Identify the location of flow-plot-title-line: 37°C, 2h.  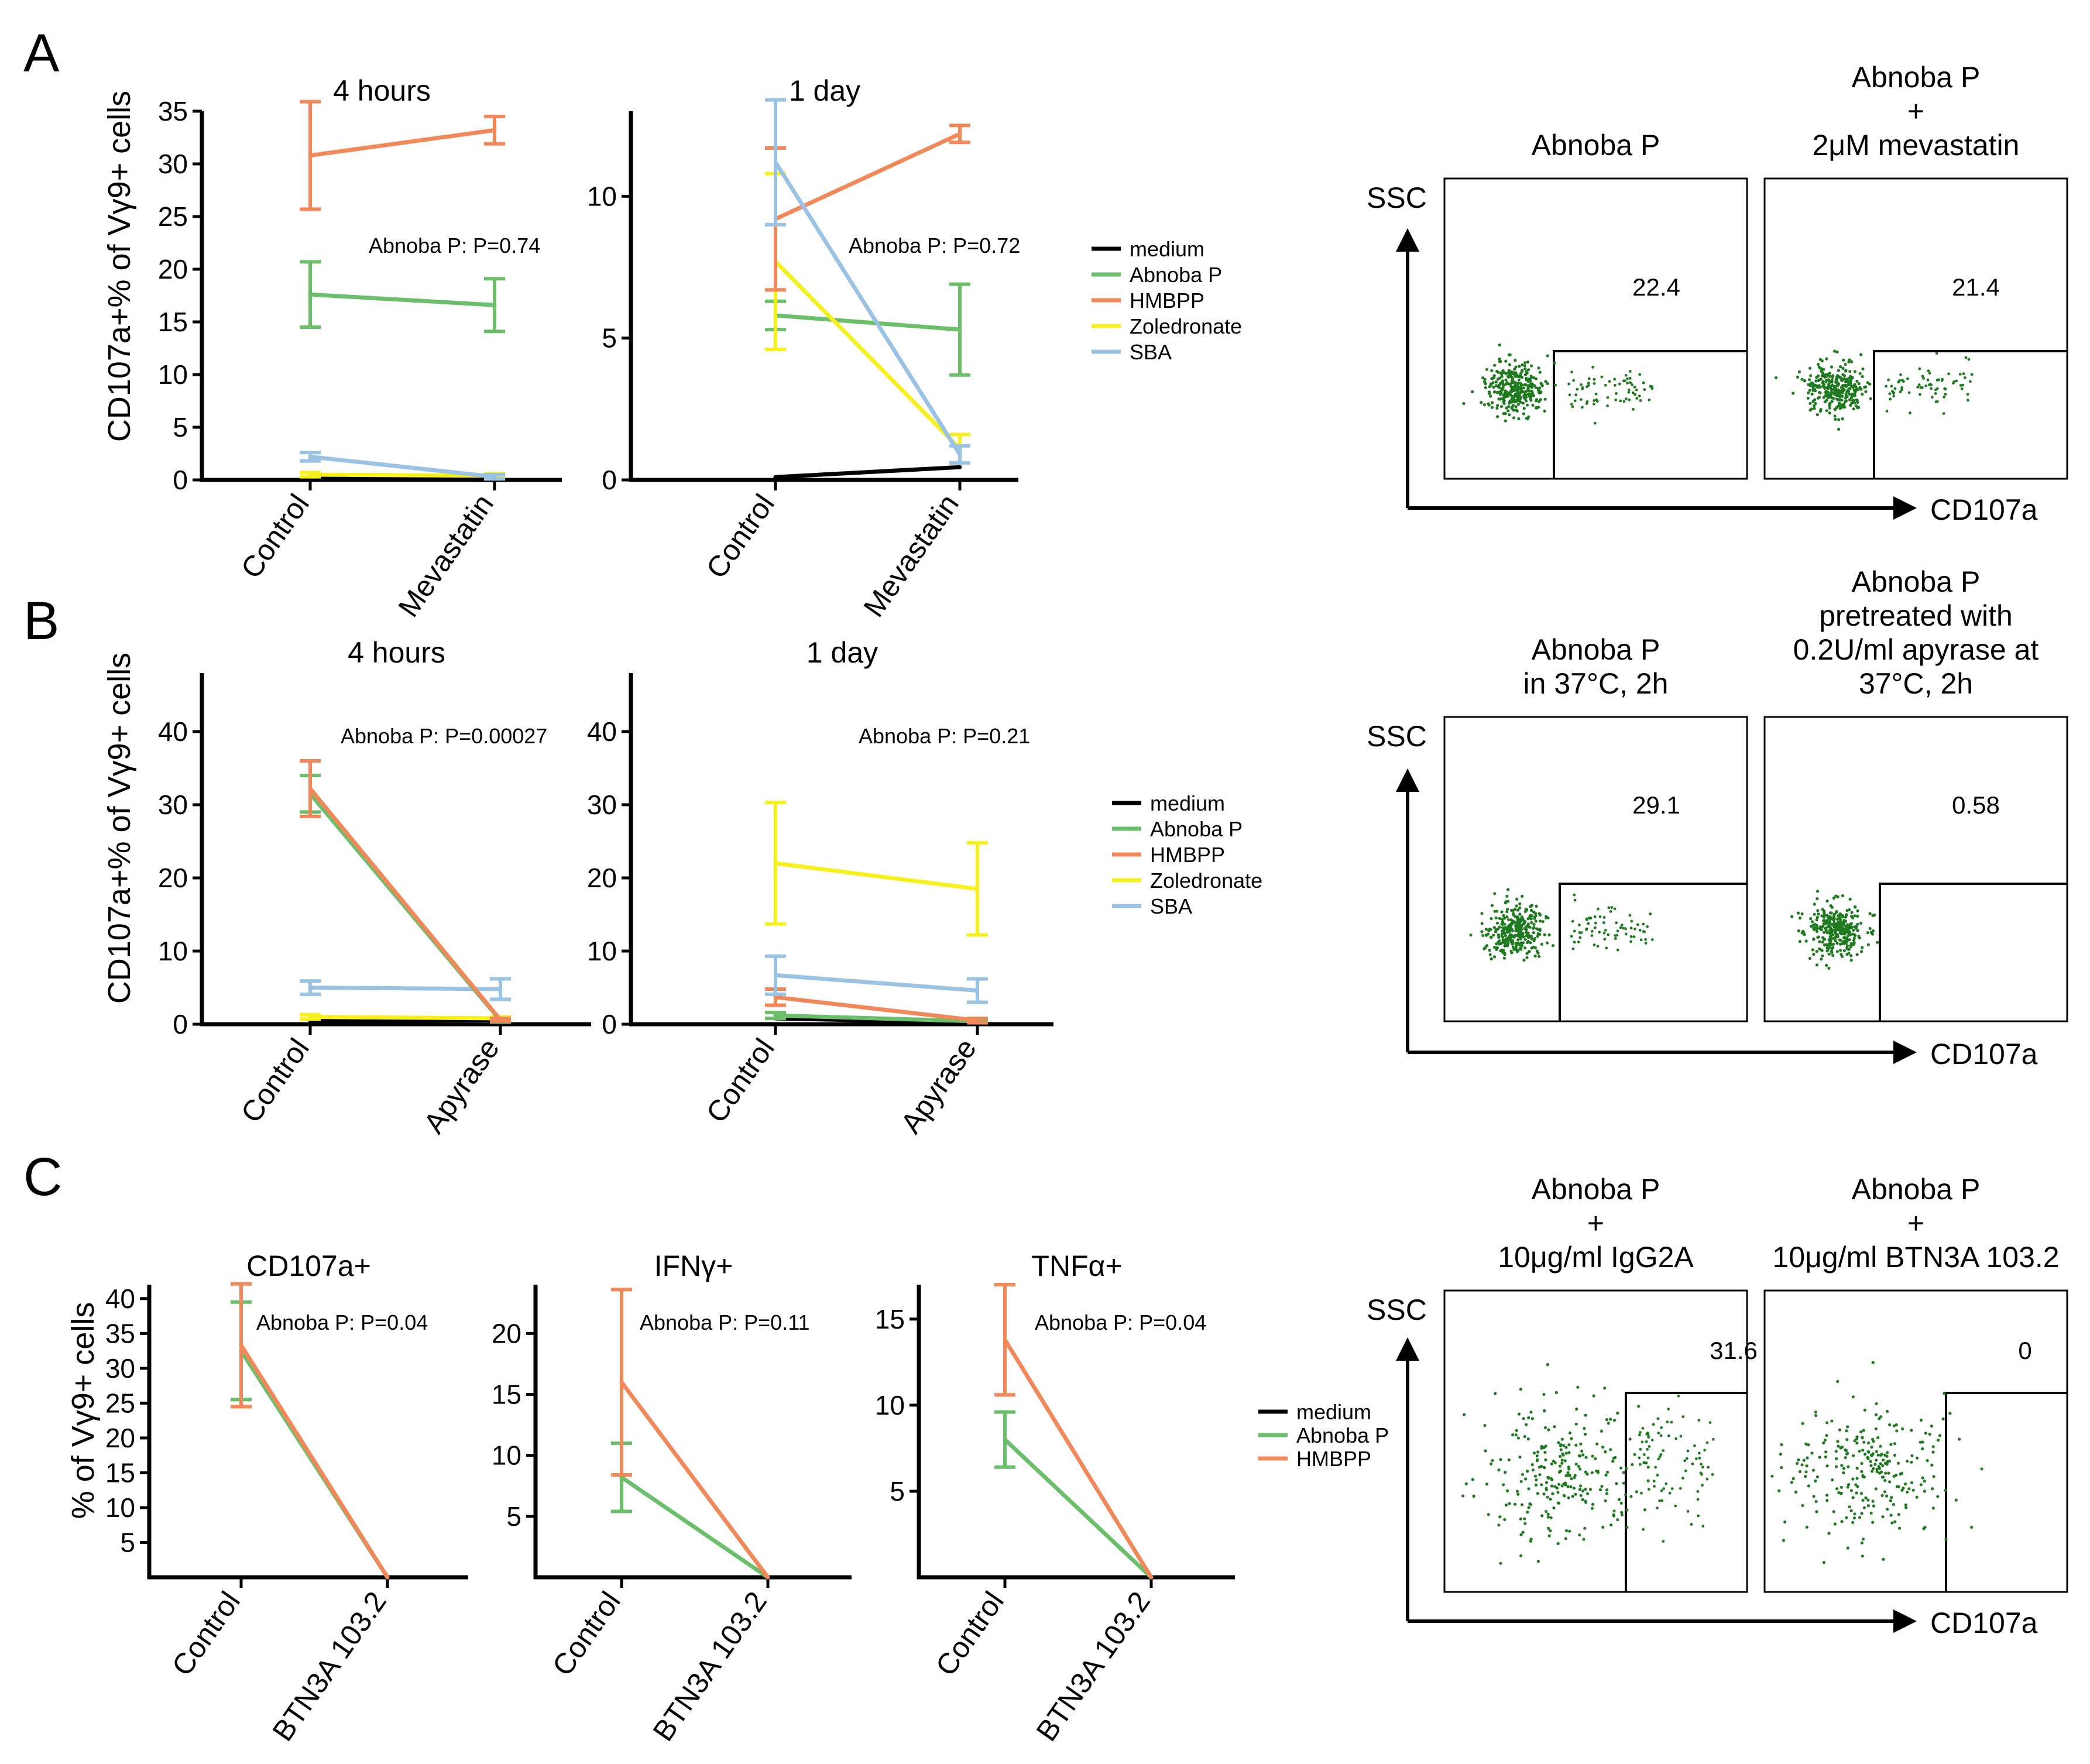
(1916, 684).